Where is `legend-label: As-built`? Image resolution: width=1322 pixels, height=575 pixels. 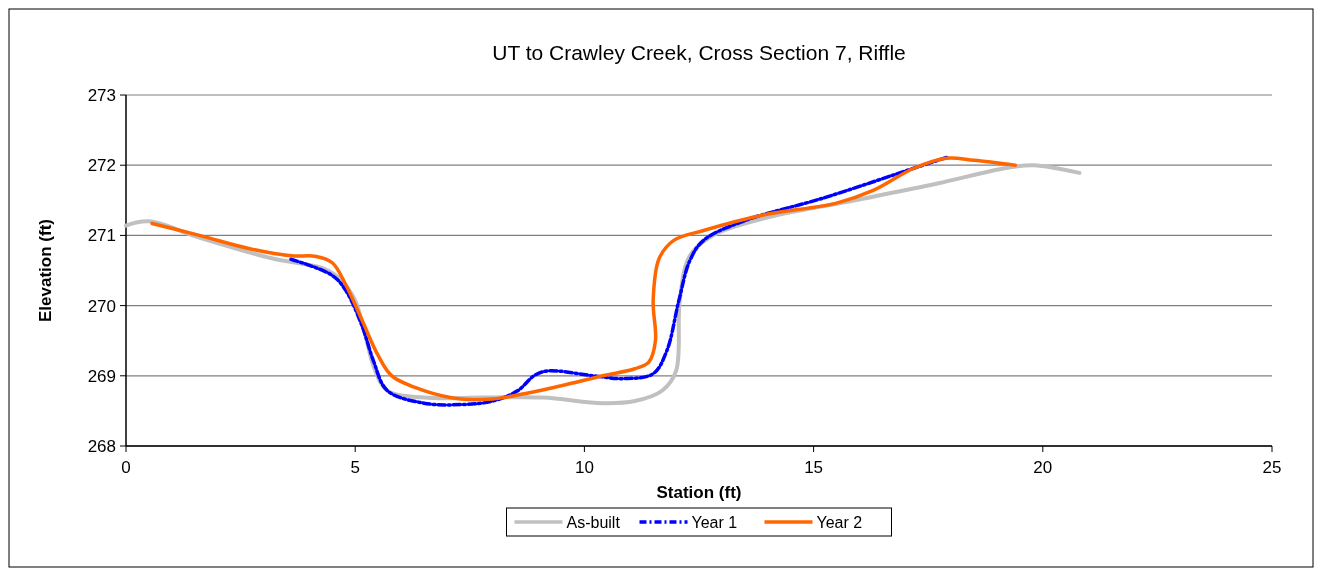
legend-label: As-built is located at coordinates (593, 522).